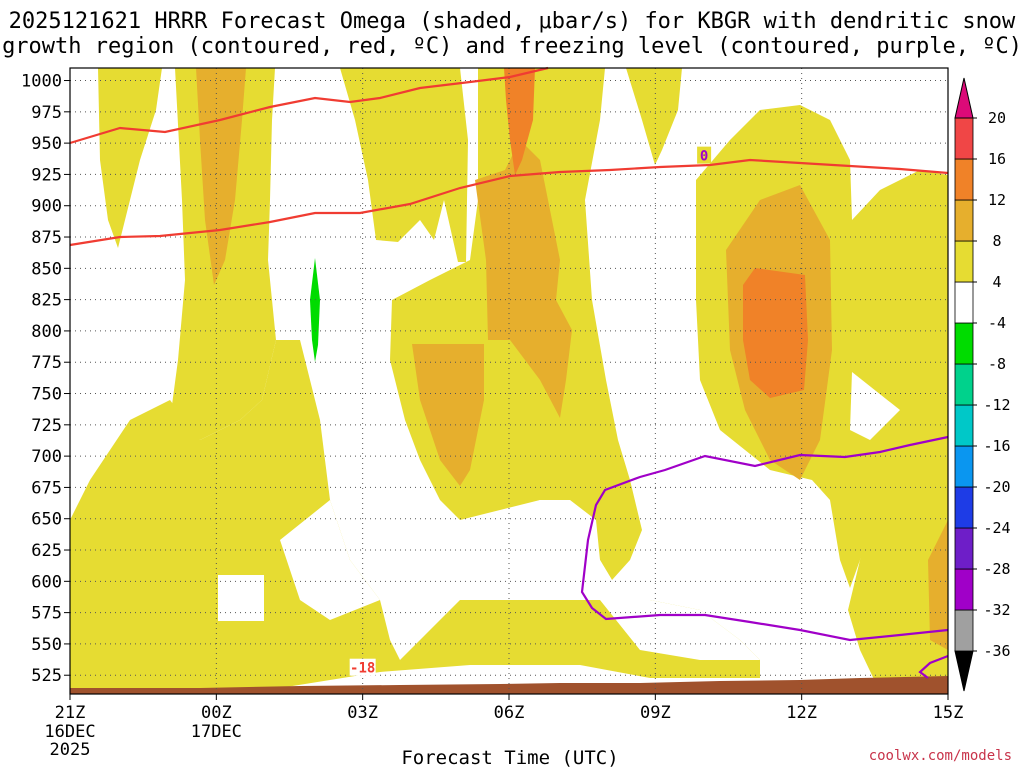 This screenshot has height=768, width=1024. What do you see at coordinates (41, 82) in the screenshot?
I see `y-tick-label: 1000` at bounding box center [41, 82].